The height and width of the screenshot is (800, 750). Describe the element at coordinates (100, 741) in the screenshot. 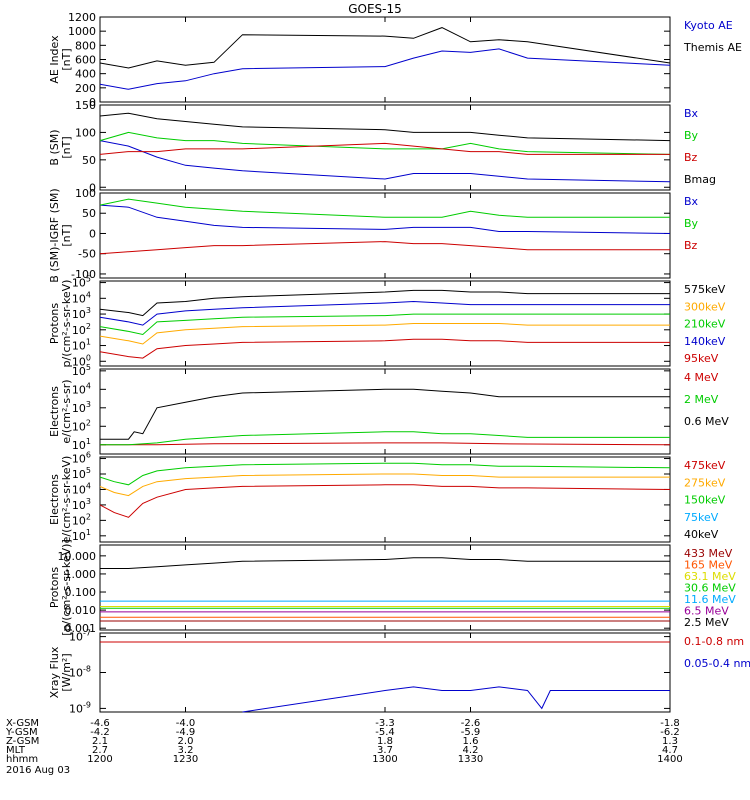

I see `footer-tick-value: 2.1` at that location.